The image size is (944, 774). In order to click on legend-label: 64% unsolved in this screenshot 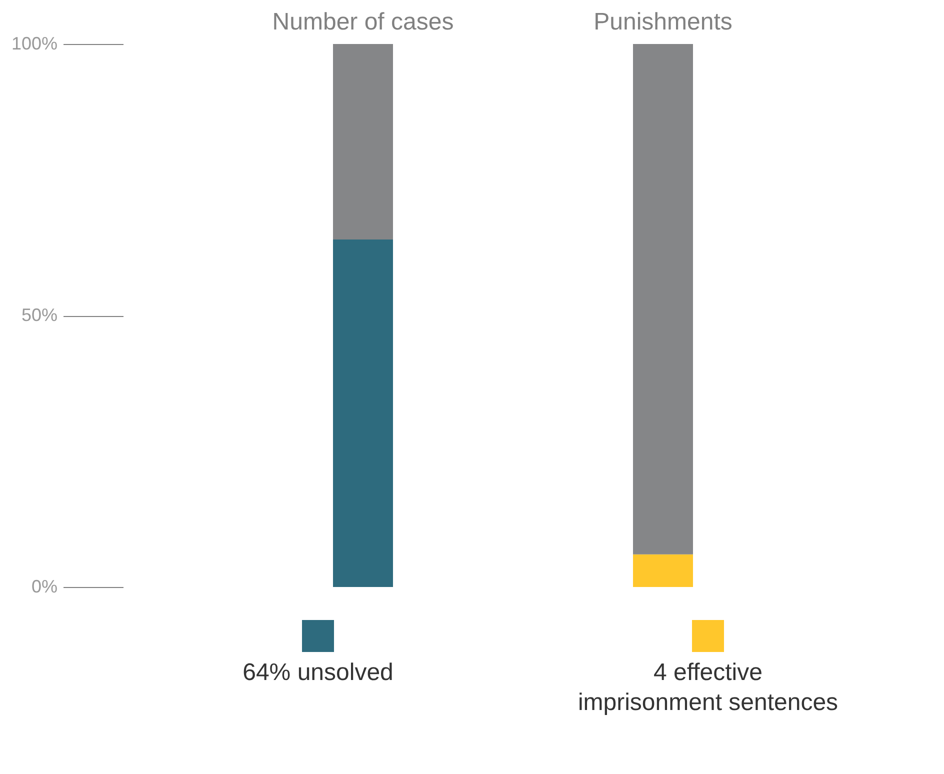, I will do `click(318, 672)`.